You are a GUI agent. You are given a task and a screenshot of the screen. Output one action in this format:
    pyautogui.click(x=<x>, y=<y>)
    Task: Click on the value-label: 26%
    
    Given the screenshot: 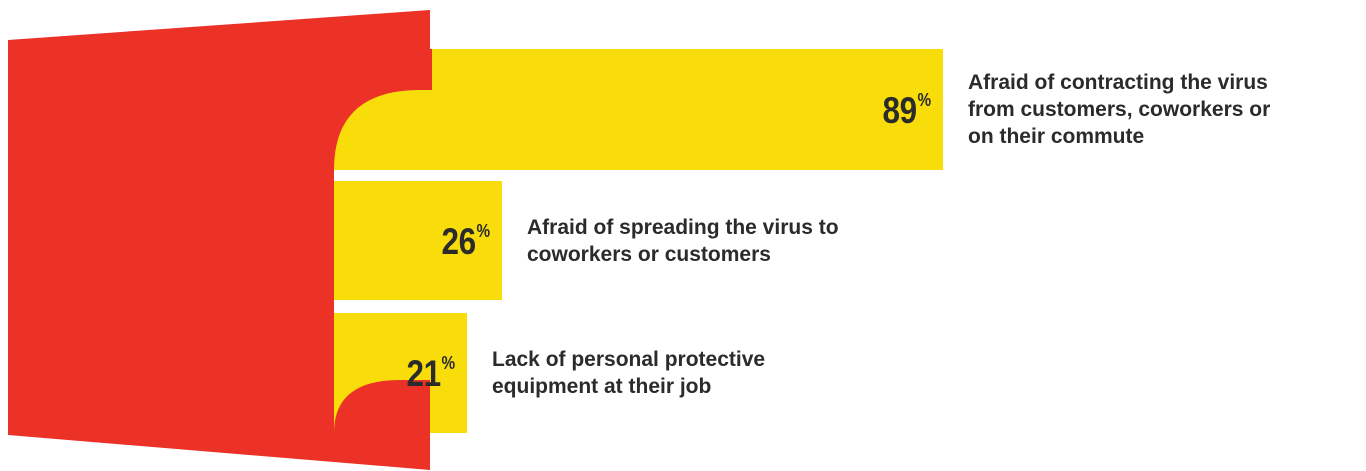 What is the action you would take?
    pyautogui.click(x=466, y=241)
    